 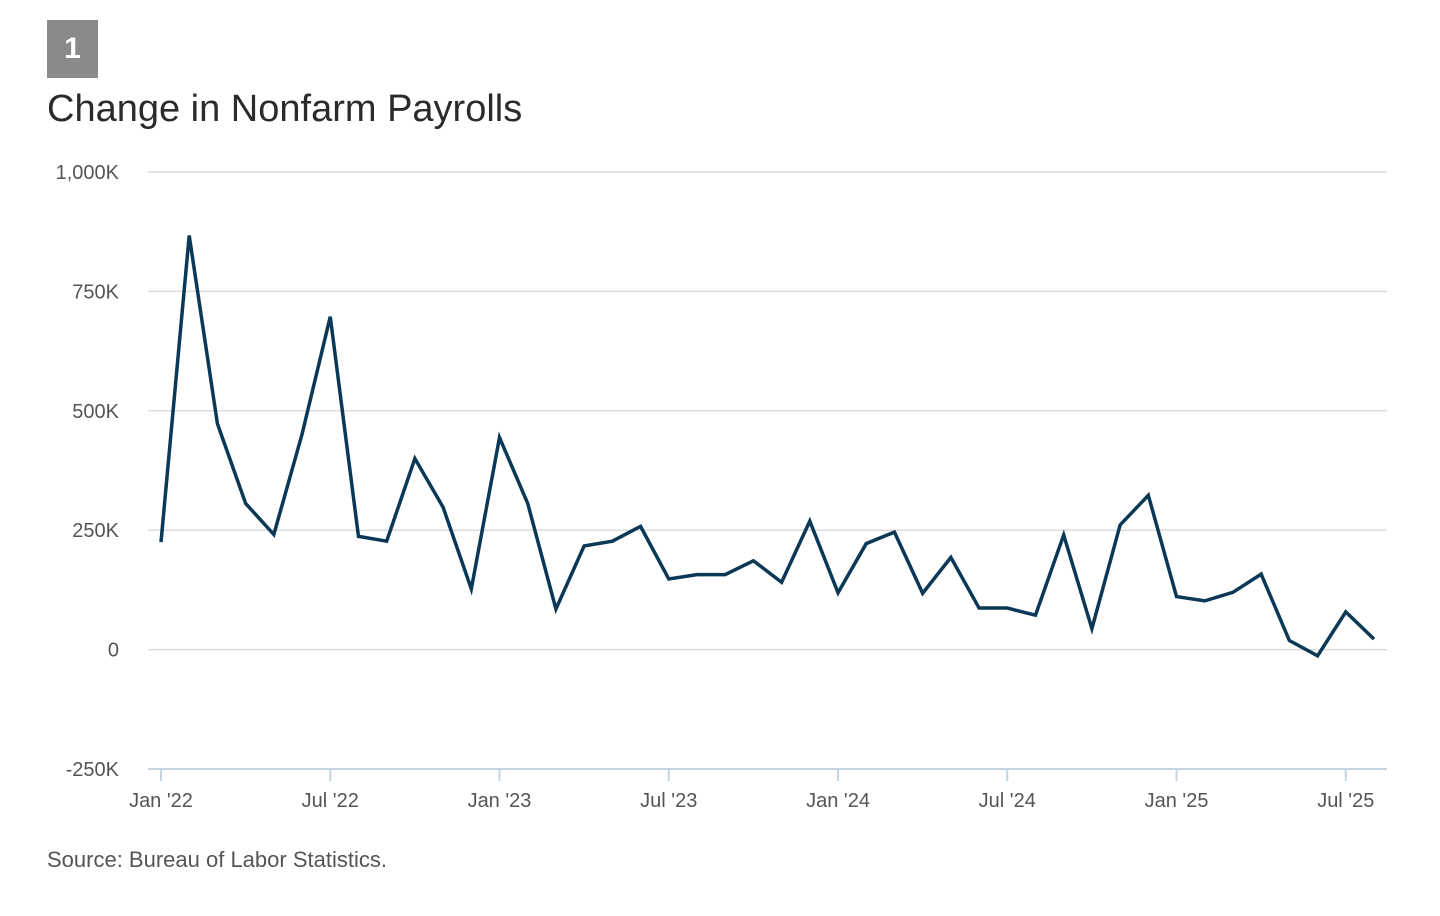 What do you see at coordinates (500, 801) in the screenshot?
I see `x-tick-label: Jan '23` at bounding box center [500, 801].